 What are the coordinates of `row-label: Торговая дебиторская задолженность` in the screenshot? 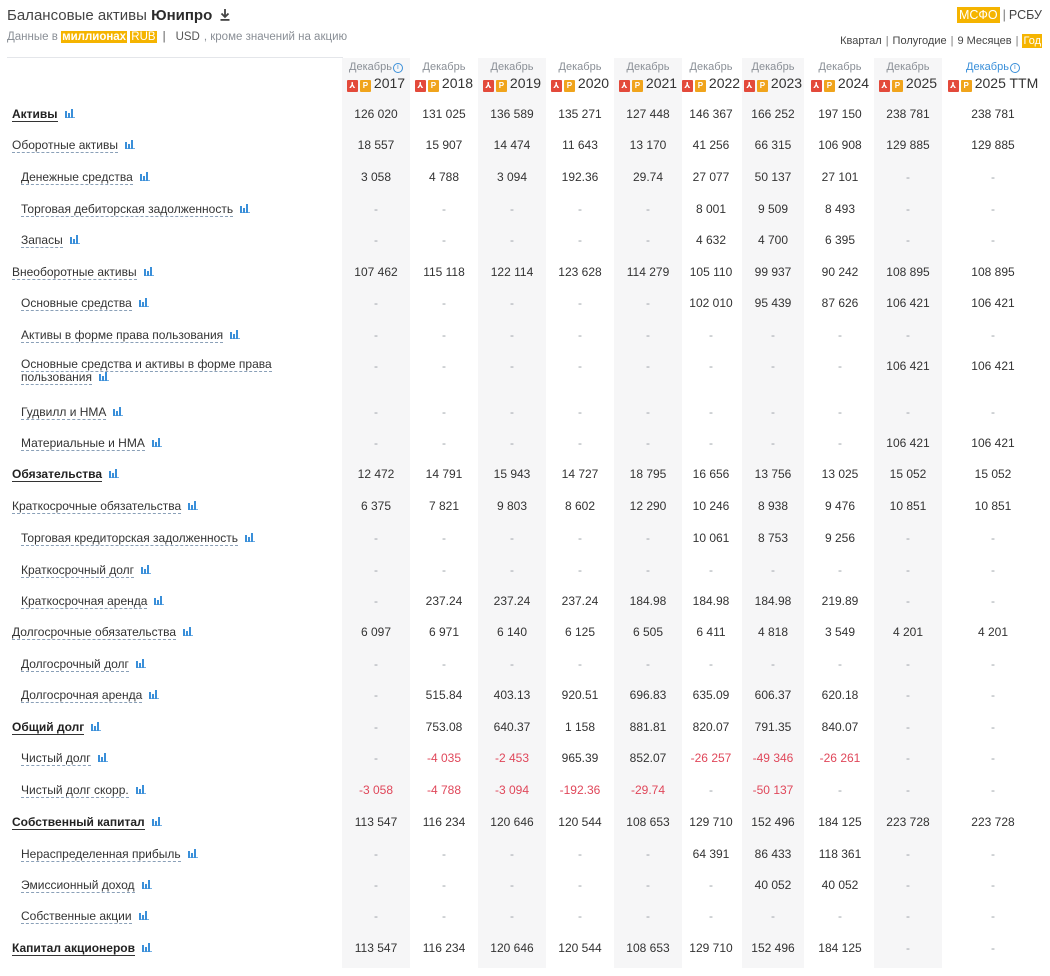 It's located at (136, 209).